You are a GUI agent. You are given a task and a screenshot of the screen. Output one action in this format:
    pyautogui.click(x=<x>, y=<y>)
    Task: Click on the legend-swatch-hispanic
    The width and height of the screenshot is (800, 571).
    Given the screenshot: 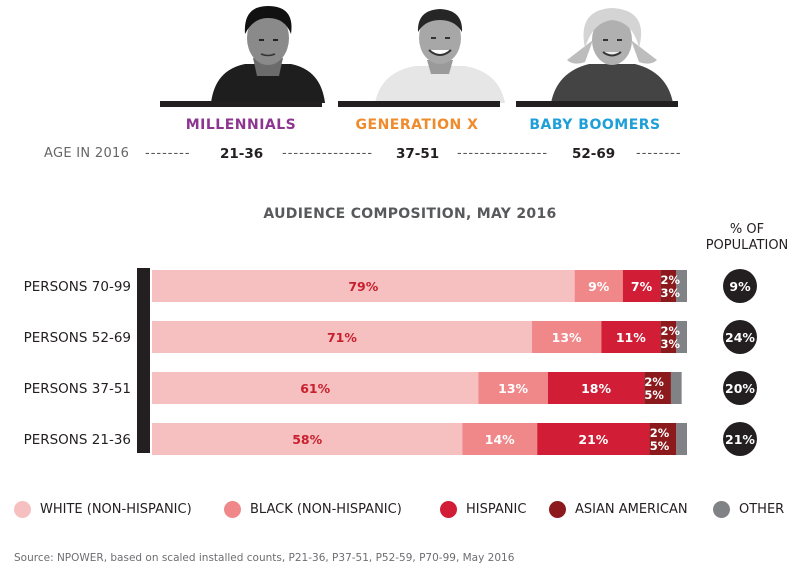 What is the action you would take?
    pyautogui.click(x=448, y=509)
    